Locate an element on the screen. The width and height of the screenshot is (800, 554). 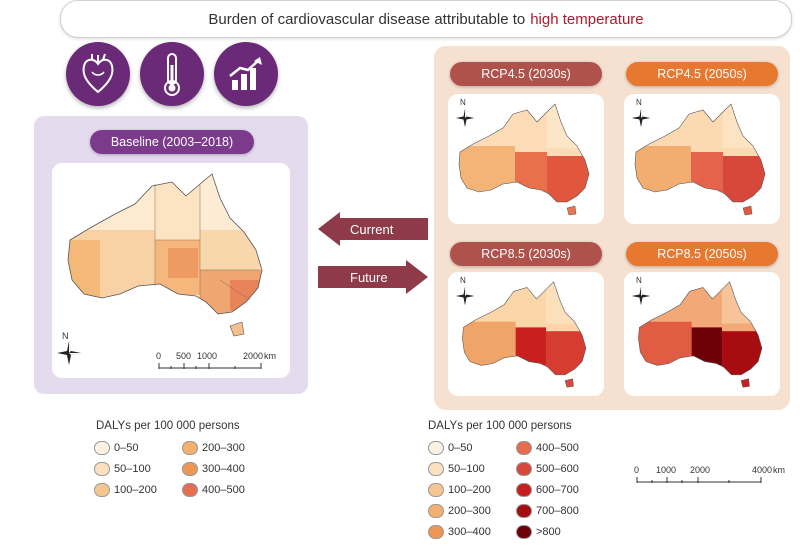
legend-item: 500–600 is located at coordinates (547, 469).